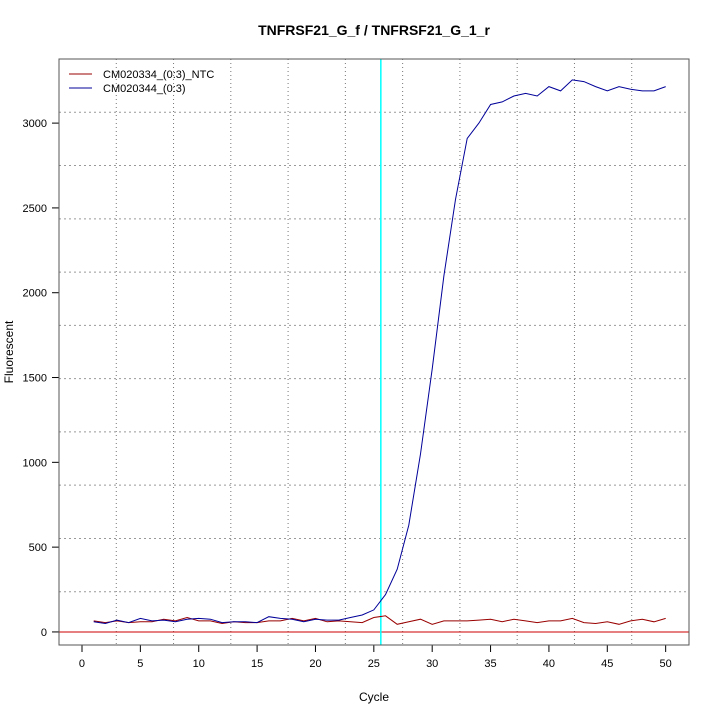 This screenshot has width=720, height=725. I want to click on chart-title: TNFRSF21_G_f / TNFRSF21_G_1_r, so click(374, 30).